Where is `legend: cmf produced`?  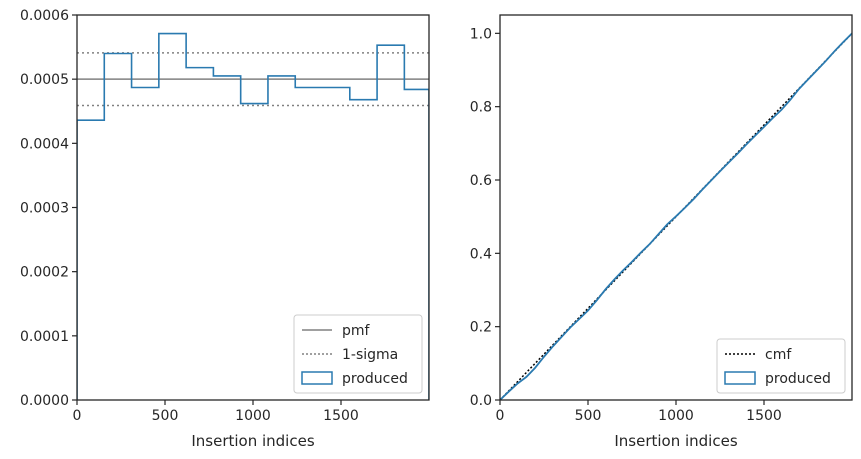
legend: cmf produced is located at coordinates (781, 366).